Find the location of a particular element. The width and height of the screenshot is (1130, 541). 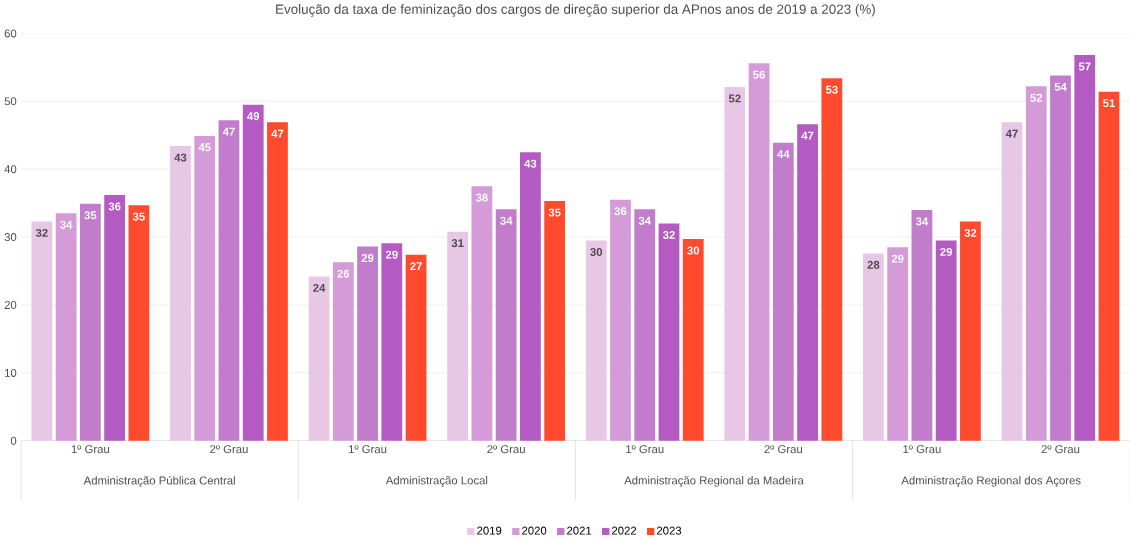

data-label: 56 is located at coordinates (759, 74).